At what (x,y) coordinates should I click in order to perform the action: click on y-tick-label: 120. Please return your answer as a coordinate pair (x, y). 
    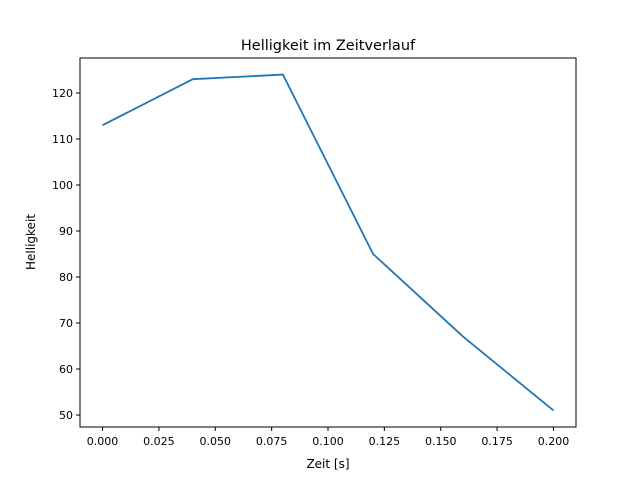
    Looking at the image, I should click on (62, 93).